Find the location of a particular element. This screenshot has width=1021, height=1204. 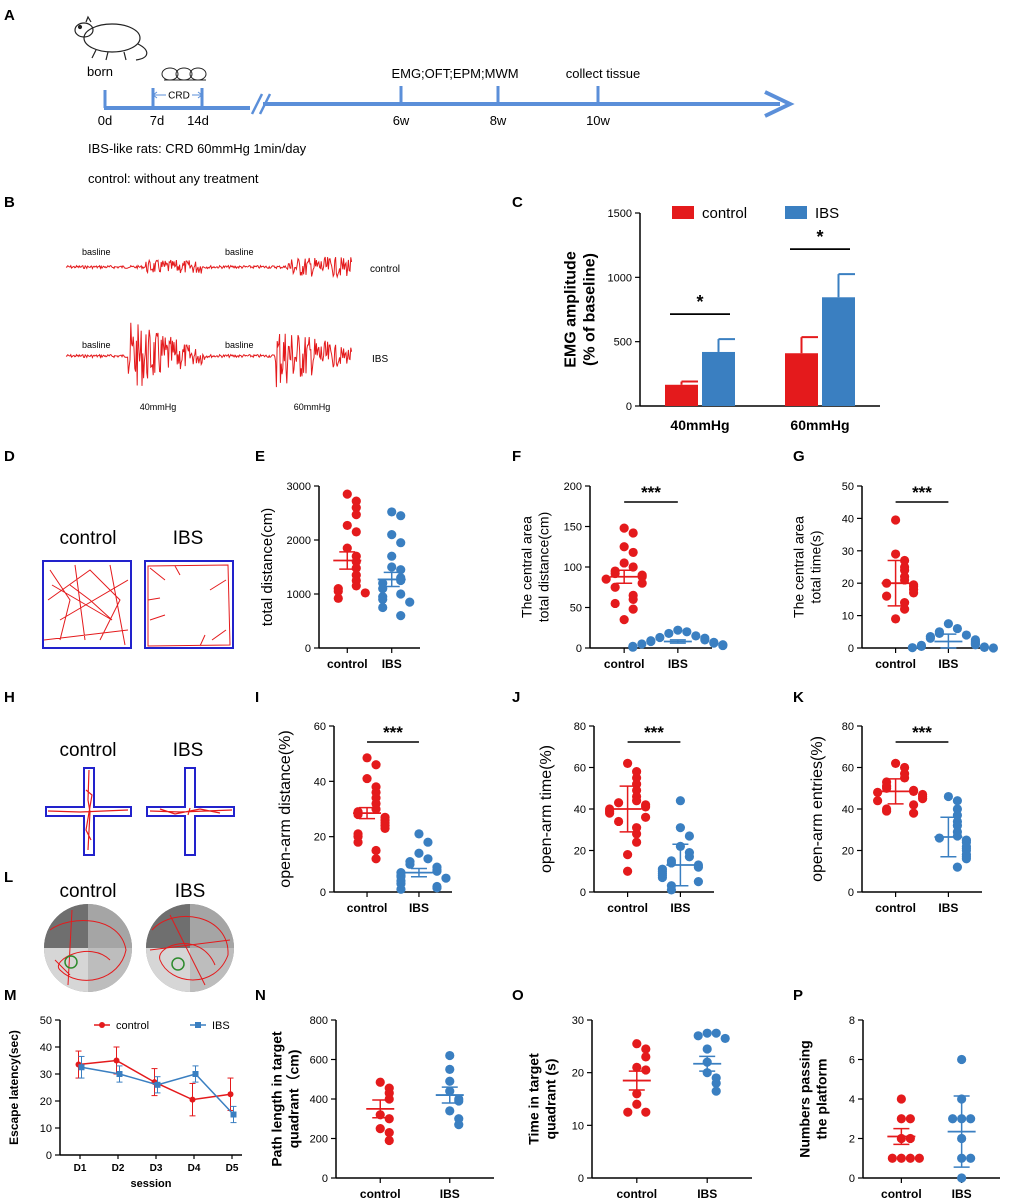

y-tick-label: 8 is located at coordinates (852, 1021).